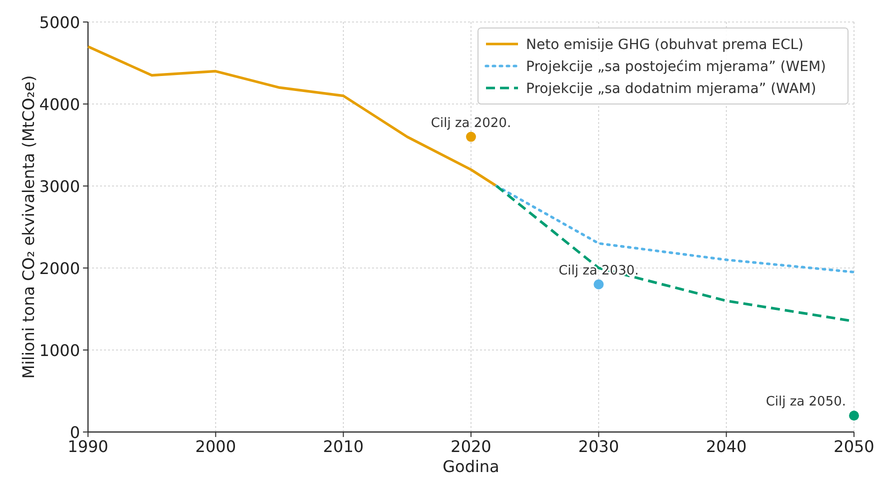 This screenshot has height=488, width=894. What do you see at coordinates (59, 268) in the screenshot?
I see `y-tick-label: 2000` at bounding box center [59, 268].